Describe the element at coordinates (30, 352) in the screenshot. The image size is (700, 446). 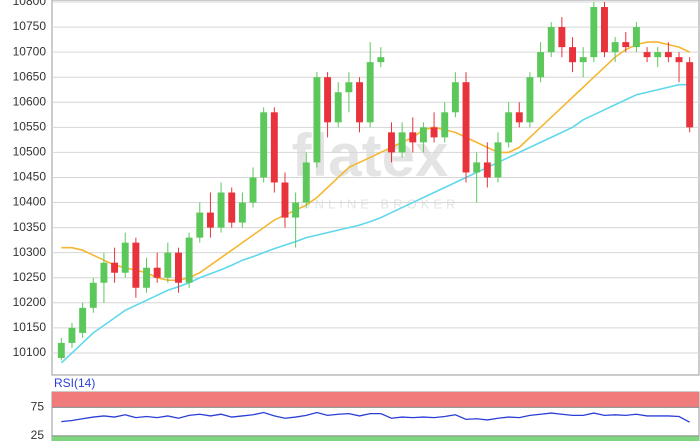
I see `y-tick-label: 10100` at that location.